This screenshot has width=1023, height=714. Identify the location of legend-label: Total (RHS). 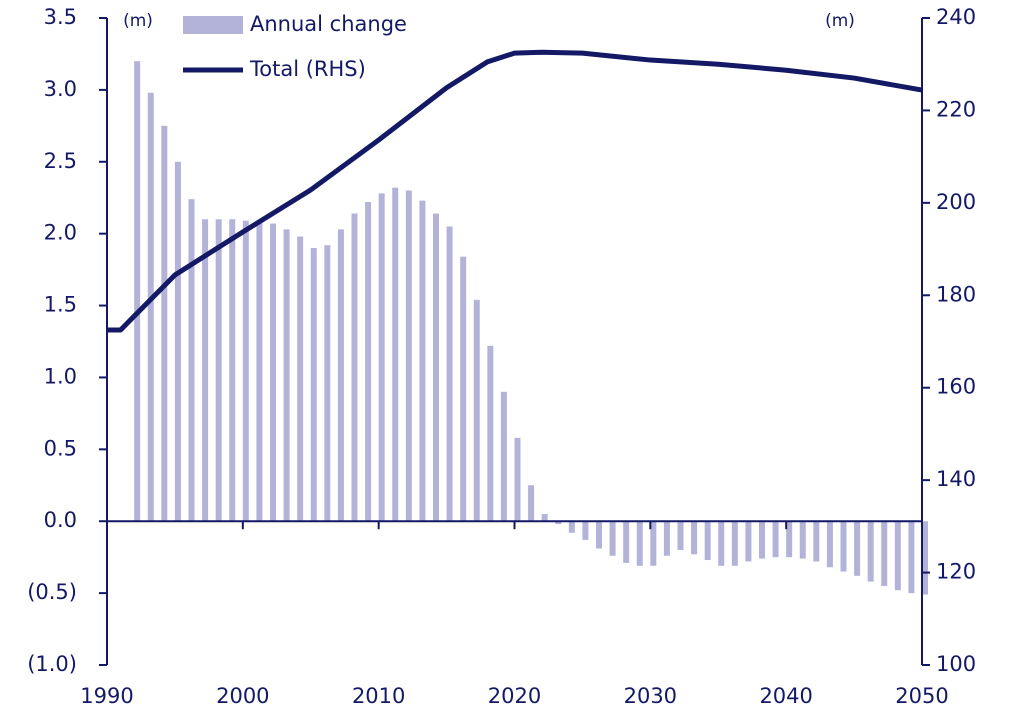
(307, 69).